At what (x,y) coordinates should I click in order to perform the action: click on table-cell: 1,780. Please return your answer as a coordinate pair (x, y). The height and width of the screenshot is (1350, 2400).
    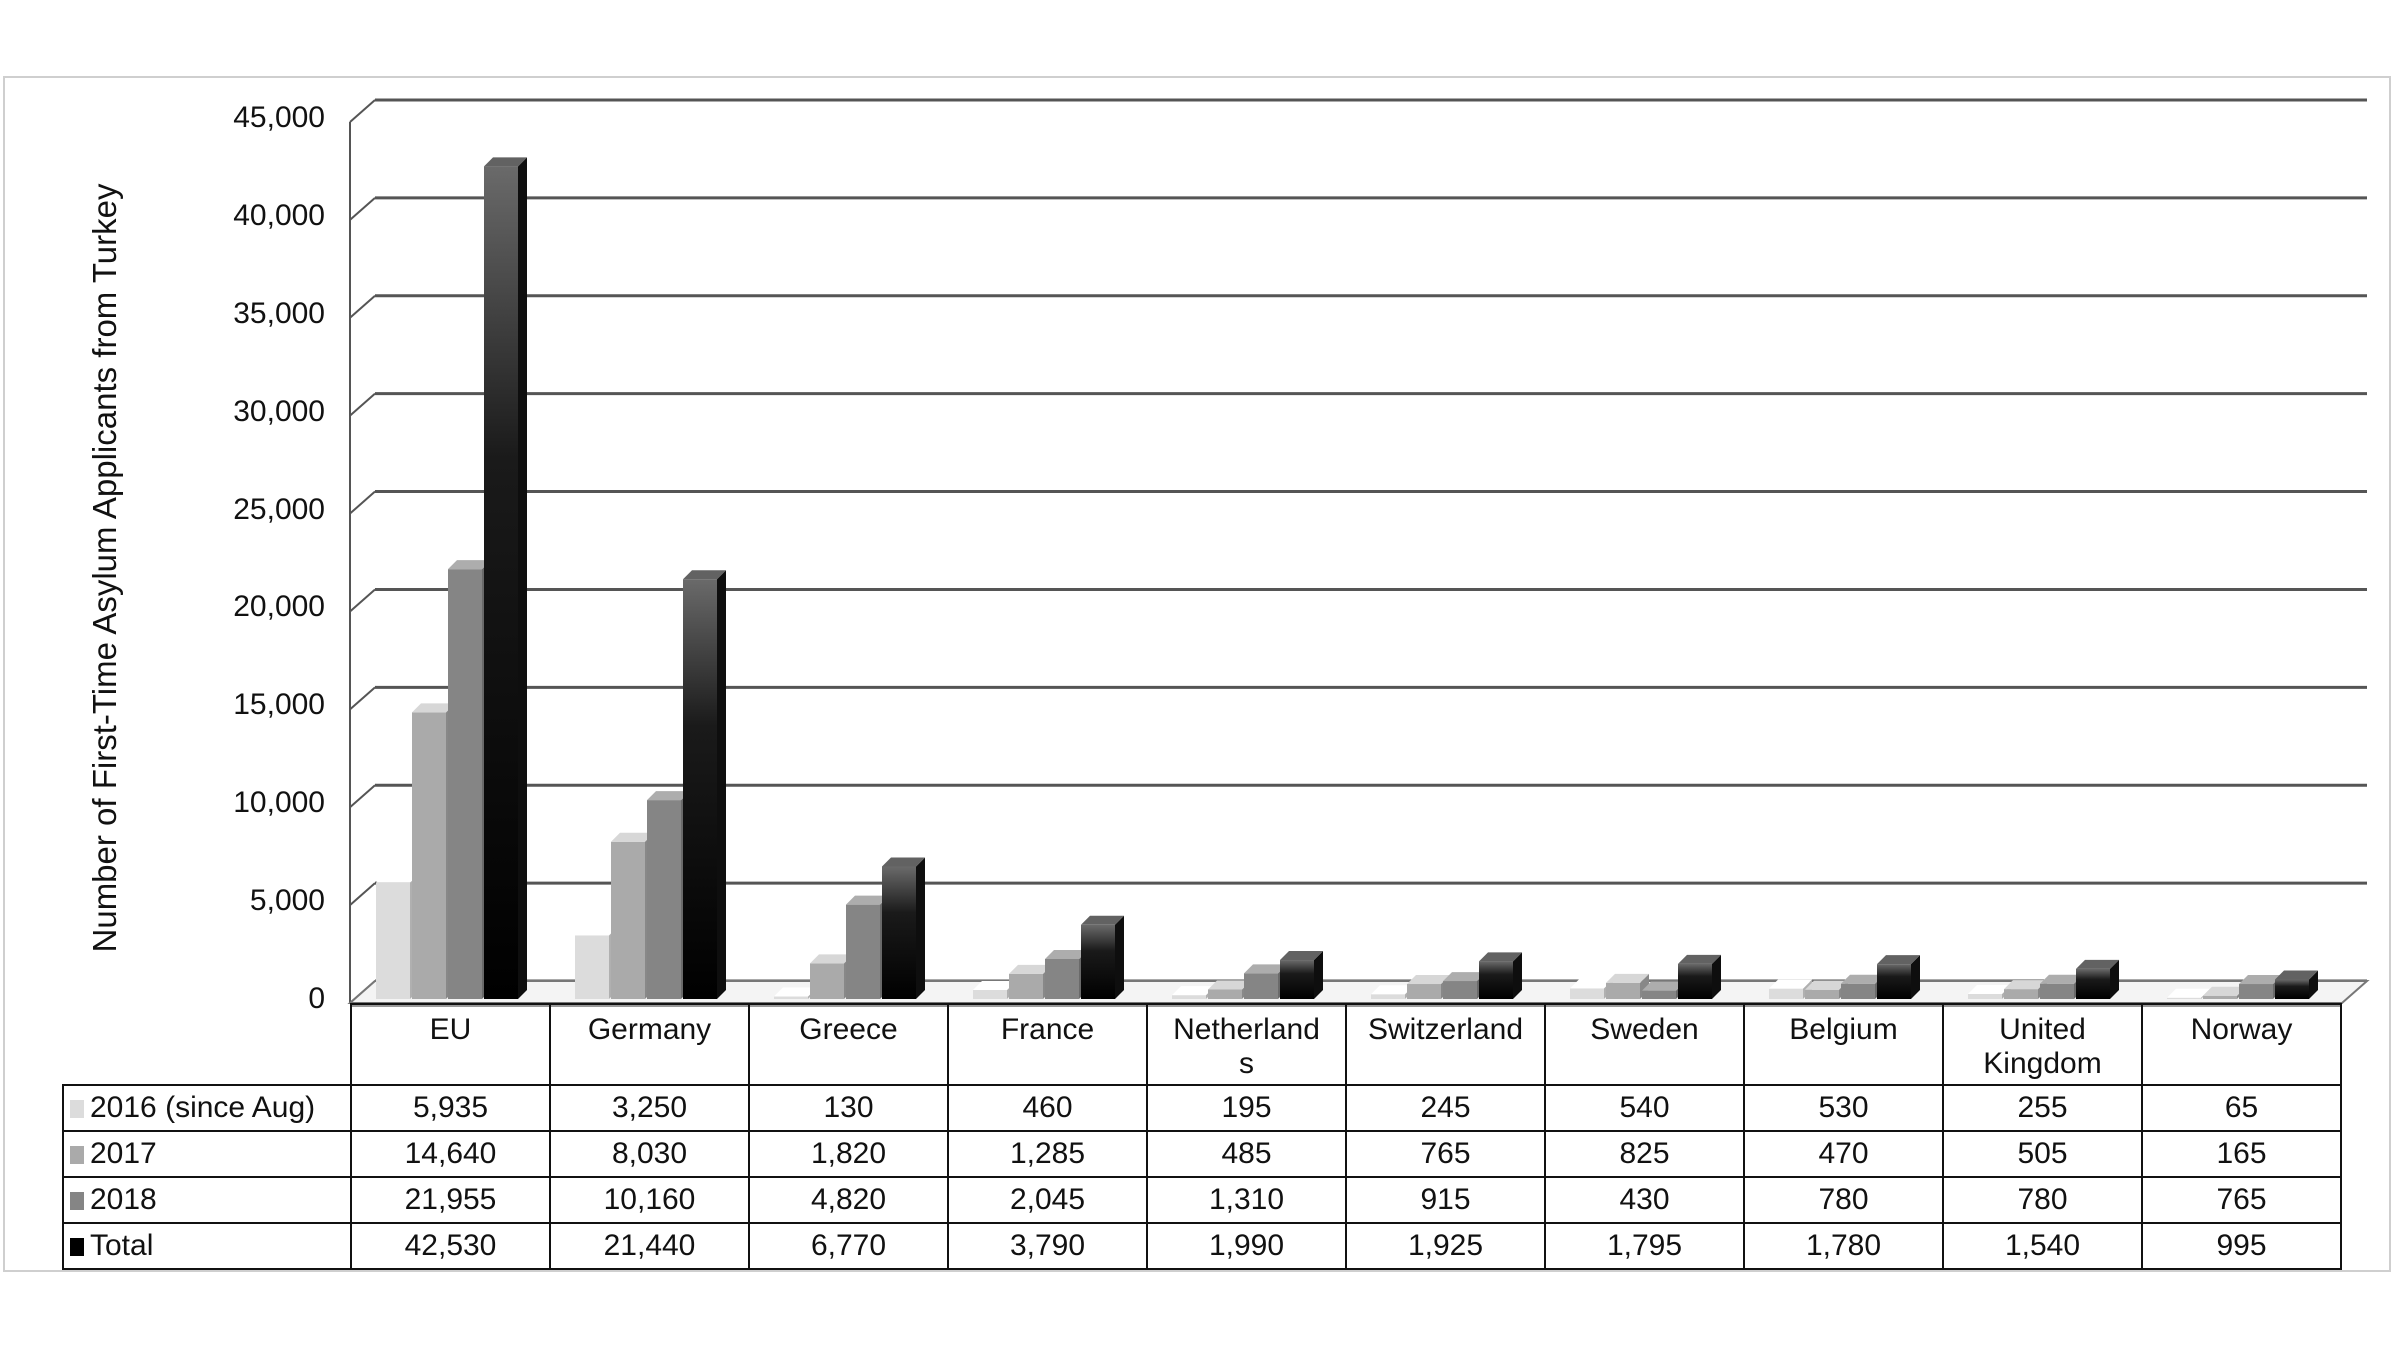
    Looking at the image, I should click on (1843, 1246).